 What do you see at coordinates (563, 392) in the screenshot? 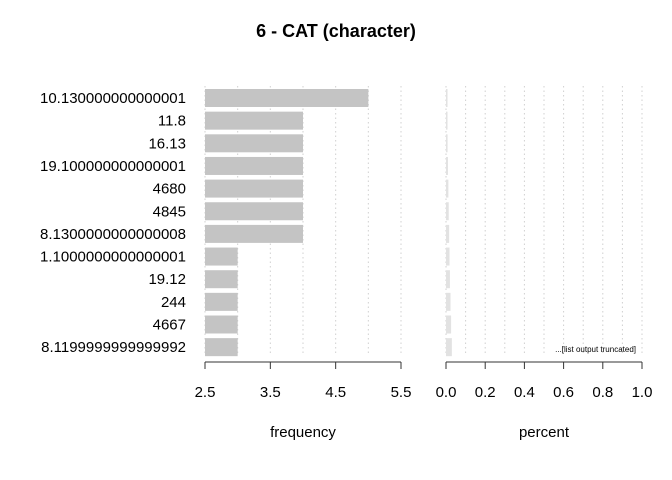
I see `tick-label: 0.6` at bounding box center [563, 392].